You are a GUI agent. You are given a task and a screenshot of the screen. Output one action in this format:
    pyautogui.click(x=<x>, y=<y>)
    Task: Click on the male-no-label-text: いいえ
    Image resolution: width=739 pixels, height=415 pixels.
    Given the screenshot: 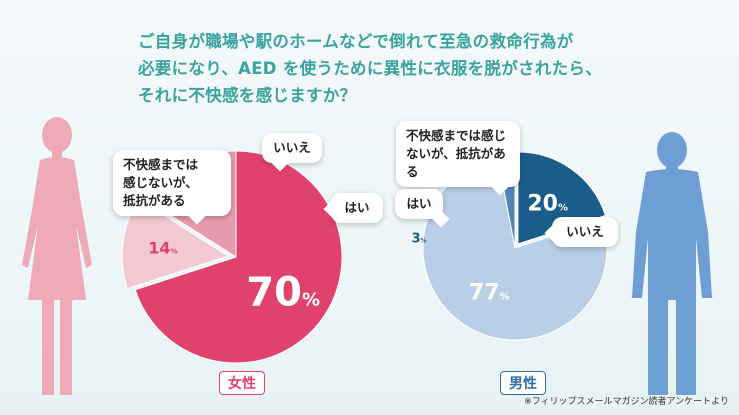 What is the action you would take?
    pyautogui.click(x=585, y=231)
    